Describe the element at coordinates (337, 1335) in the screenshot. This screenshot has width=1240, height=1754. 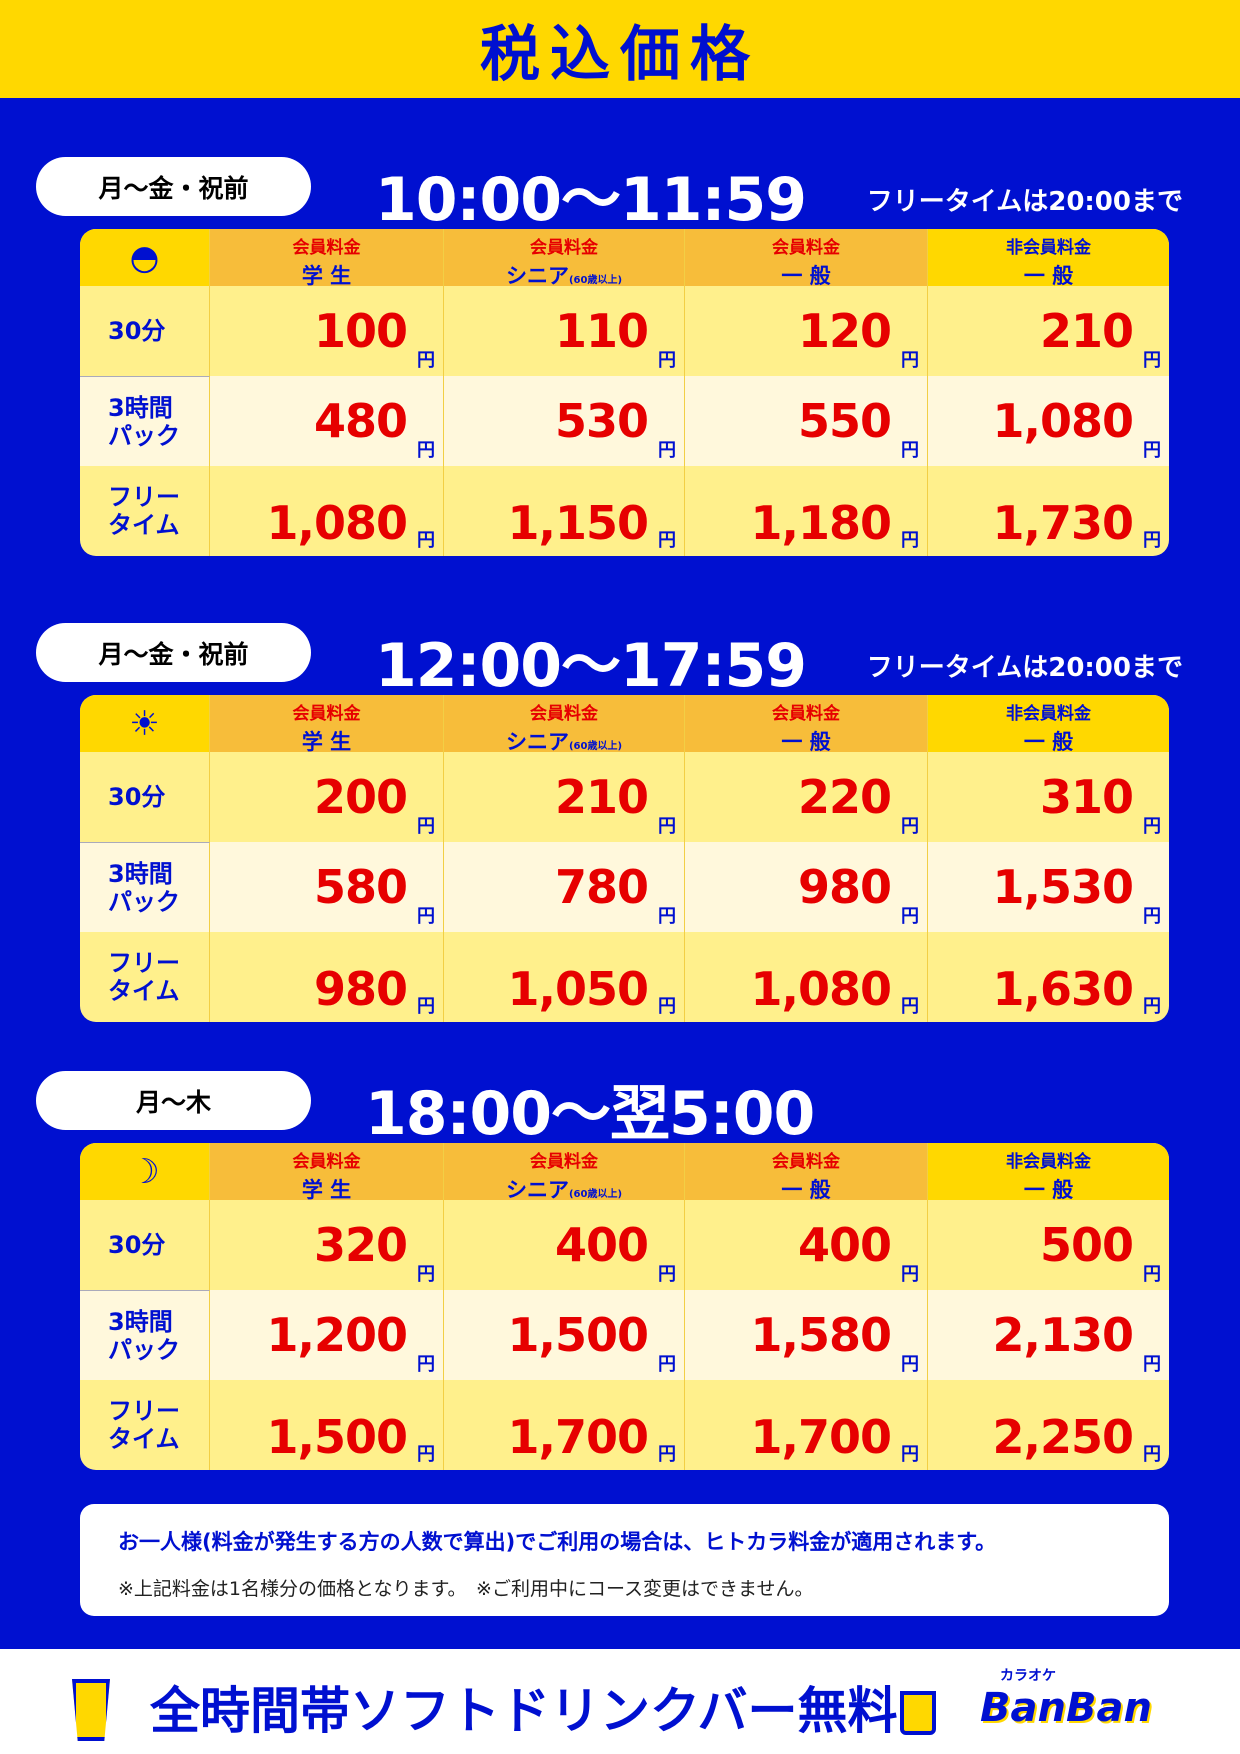
I see `price-value: 1,200` at that location.